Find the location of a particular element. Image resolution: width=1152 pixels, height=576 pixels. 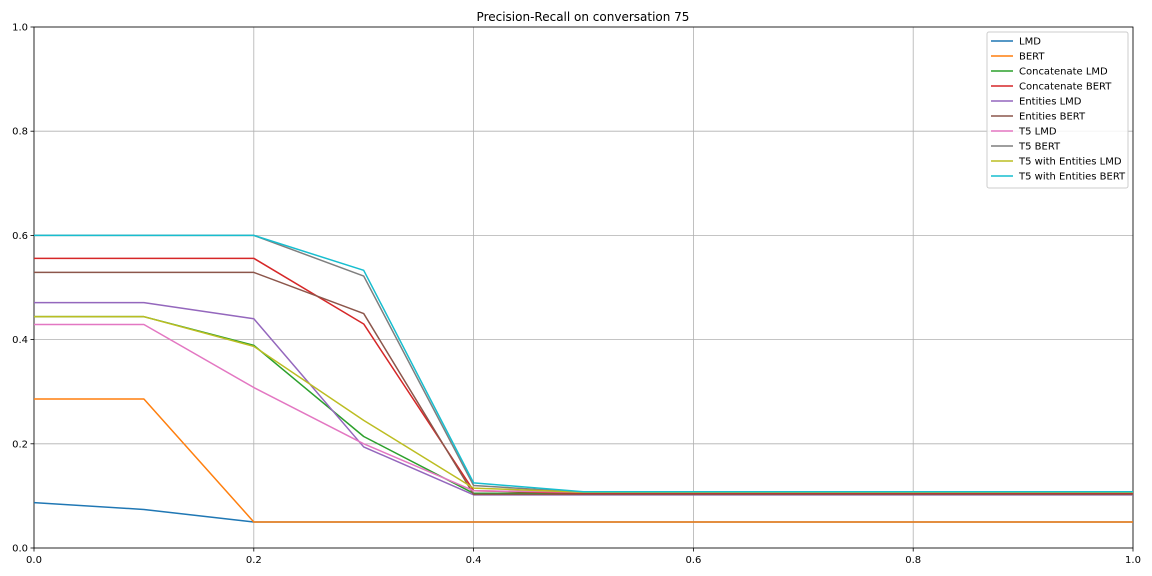

legend-entry-label: Entities BERT is located at coordinates (1052, 117).